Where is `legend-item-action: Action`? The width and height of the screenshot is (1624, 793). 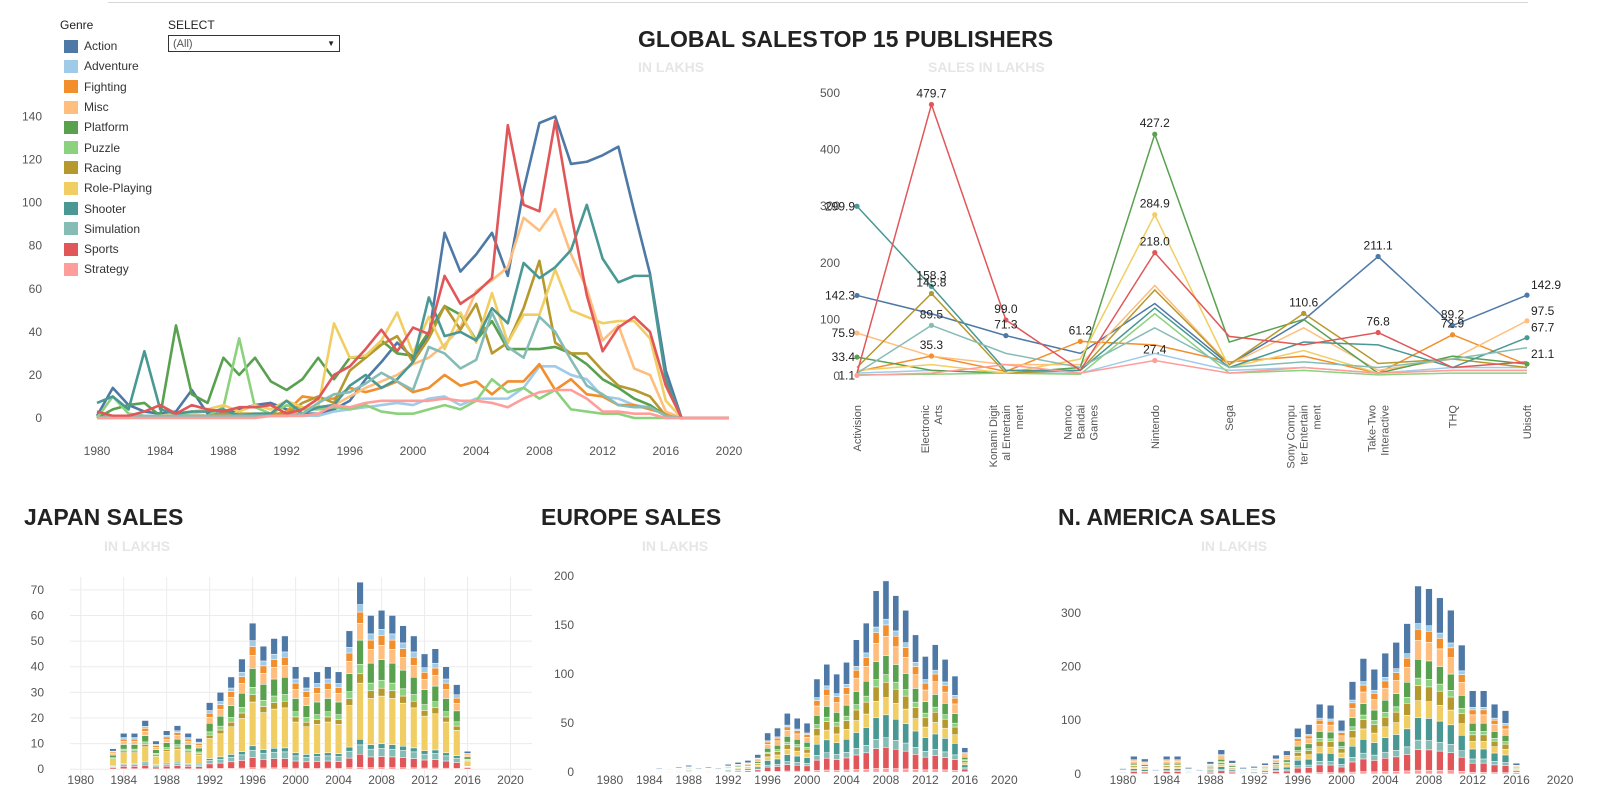
legend-item-action: Action is located at coordinates (106, 46).